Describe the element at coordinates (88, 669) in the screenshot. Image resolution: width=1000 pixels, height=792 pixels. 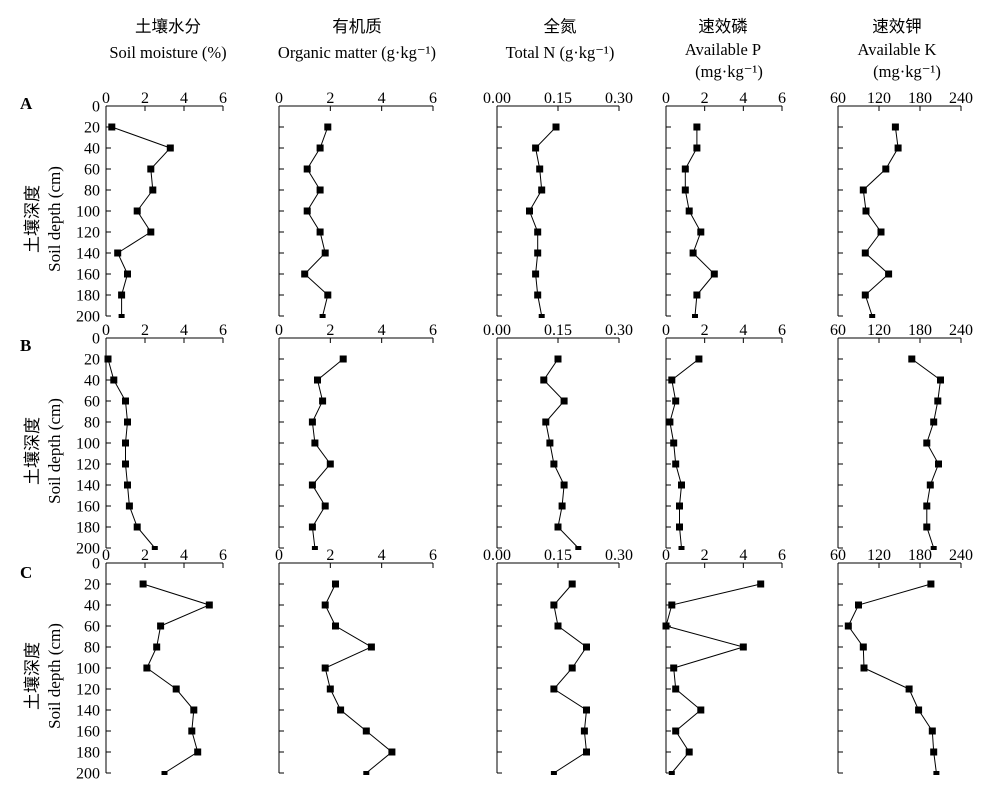
I see `y-tick-label: 100` at that location.